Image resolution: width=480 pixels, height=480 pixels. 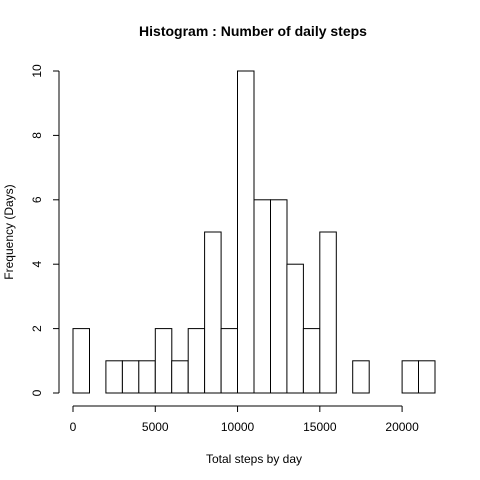 I want to click on y-tick-label: 10, so click(x=37, y=71).